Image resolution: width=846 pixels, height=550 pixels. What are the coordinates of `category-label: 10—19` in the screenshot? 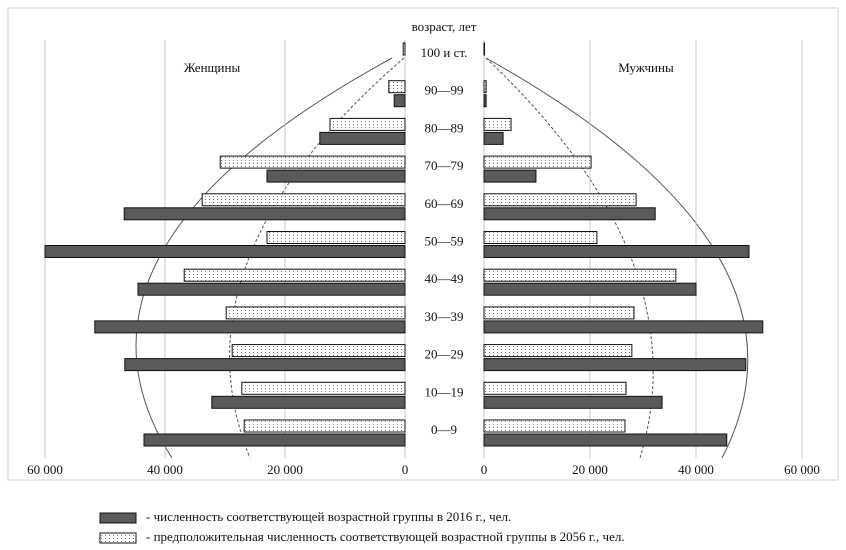 It's located at (444, 391).